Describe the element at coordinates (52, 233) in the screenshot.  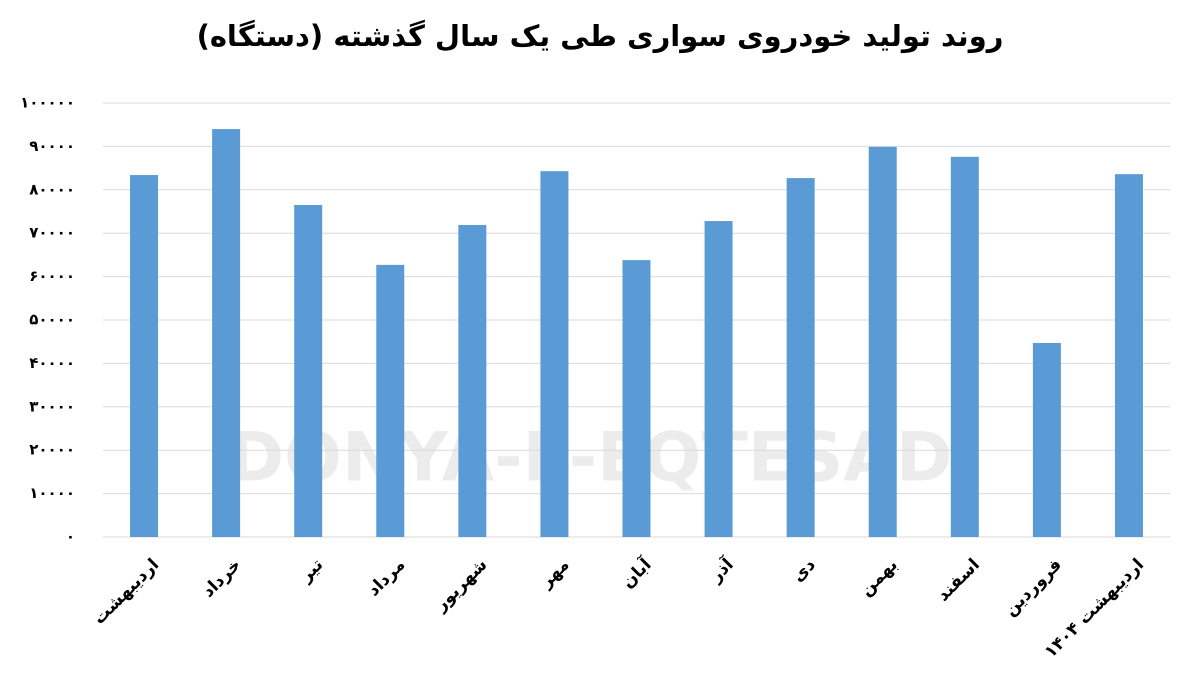
I see `y-tick-label: ۷۰۰۰۰` at that location.